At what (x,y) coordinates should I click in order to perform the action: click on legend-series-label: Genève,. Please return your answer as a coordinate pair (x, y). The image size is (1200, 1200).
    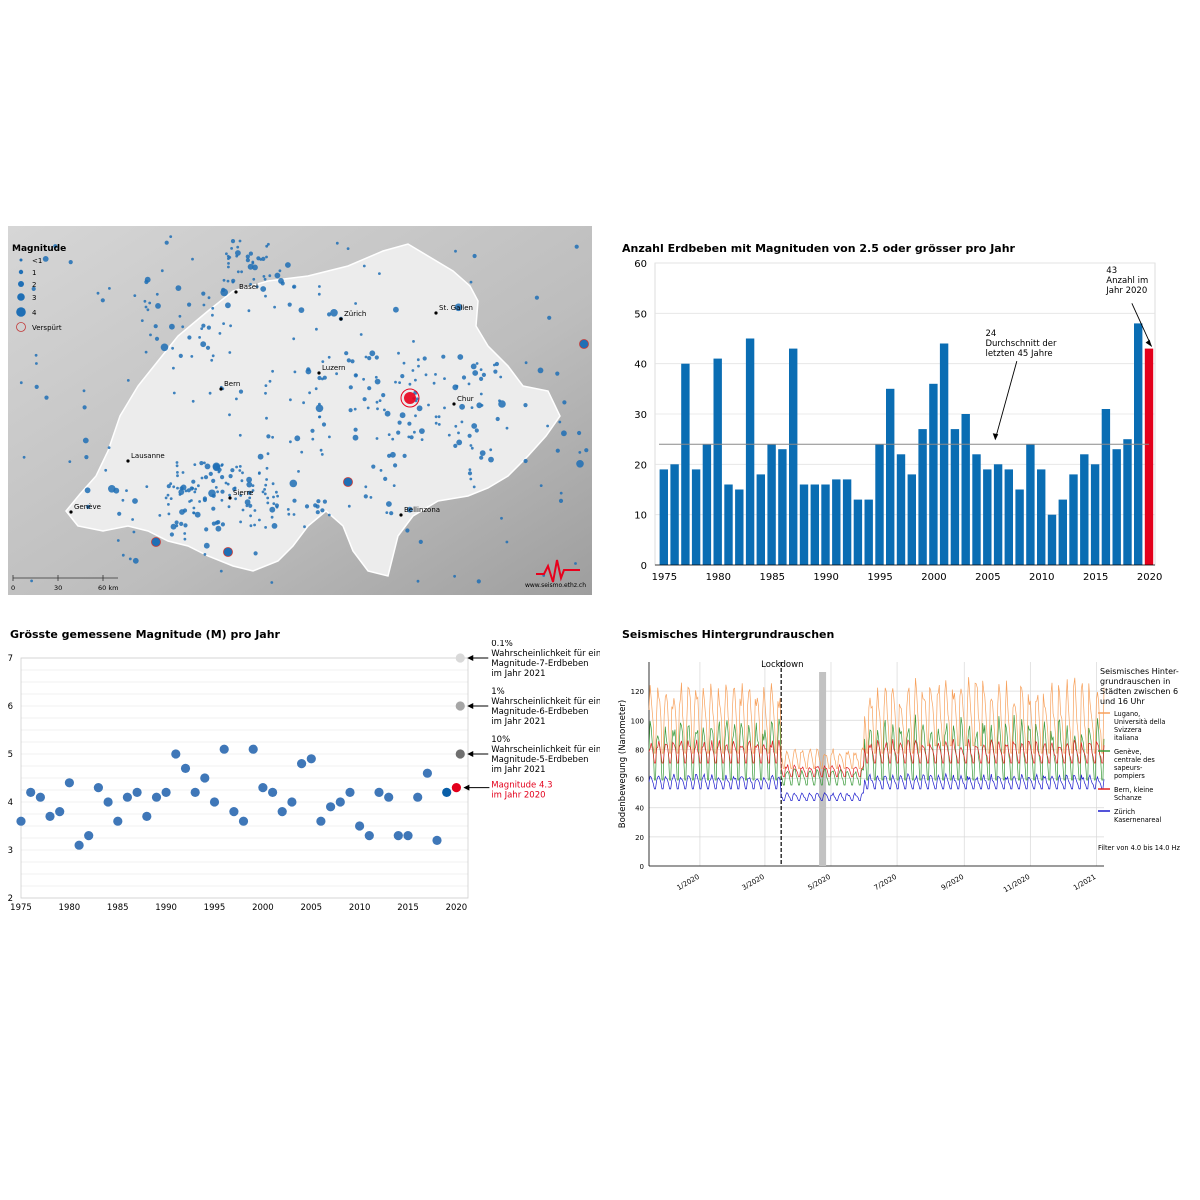
    Looking at the image, I should click on (1127, 752).